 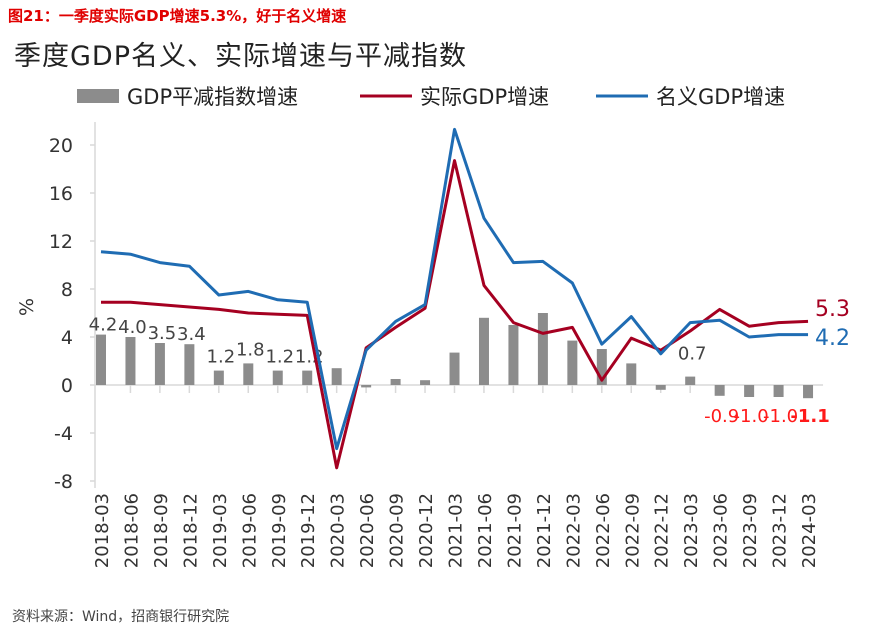 What do you see at coordinates (63, 482) in the screenshot?
I see `y-tick-label: -8` at bounding box center [63, 482].